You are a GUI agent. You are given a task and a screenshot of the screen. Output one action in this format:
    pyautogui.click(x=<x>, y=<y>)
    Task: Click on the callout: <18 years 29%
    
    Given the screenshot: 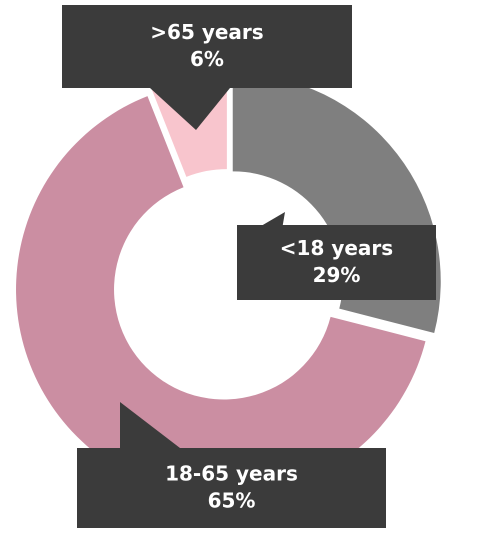 What is the action you would take?
    pyautogui.click(x=336, y=256)
    